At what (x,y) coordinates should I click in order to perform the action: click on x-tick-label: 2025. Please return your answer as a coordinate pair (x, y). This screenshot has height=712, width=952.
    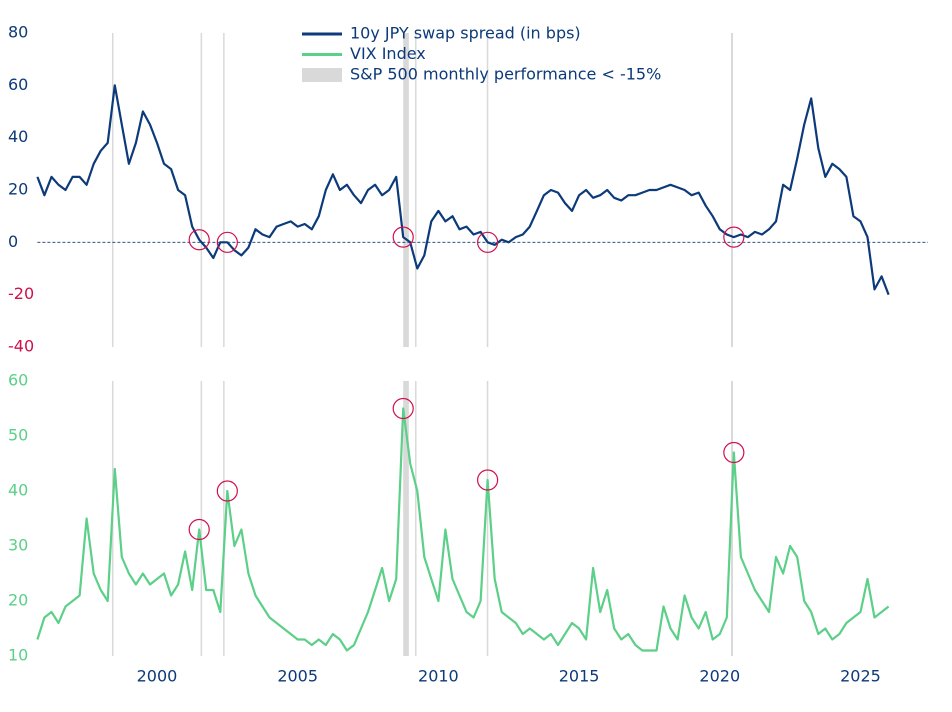
    Looking at the image, I should click on (860, 676).